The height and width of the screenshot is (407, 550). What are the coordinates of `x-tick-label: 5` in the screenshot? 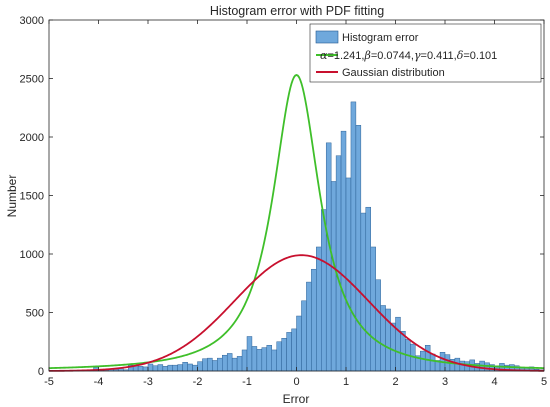 It's located at (544, 382).